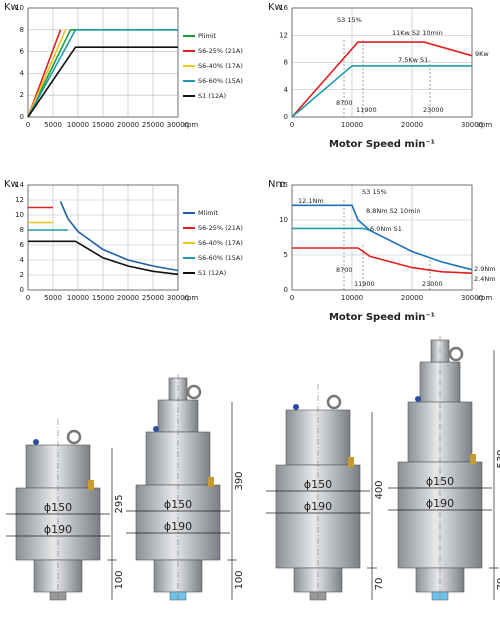  Describe the element at coordinates (208, 213) in the screenshot. I see `legend-label: Mlimit` at that location.